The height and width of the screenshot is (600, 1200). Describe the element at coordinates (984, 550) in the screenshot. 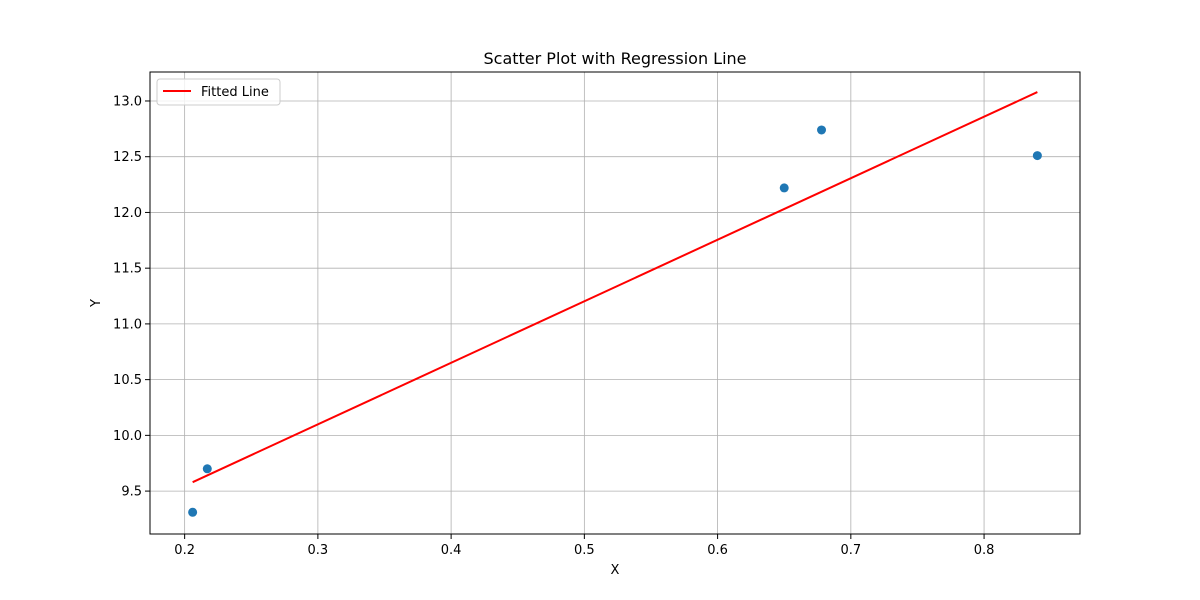

I see `x-tick-label: 0.8` at that location.